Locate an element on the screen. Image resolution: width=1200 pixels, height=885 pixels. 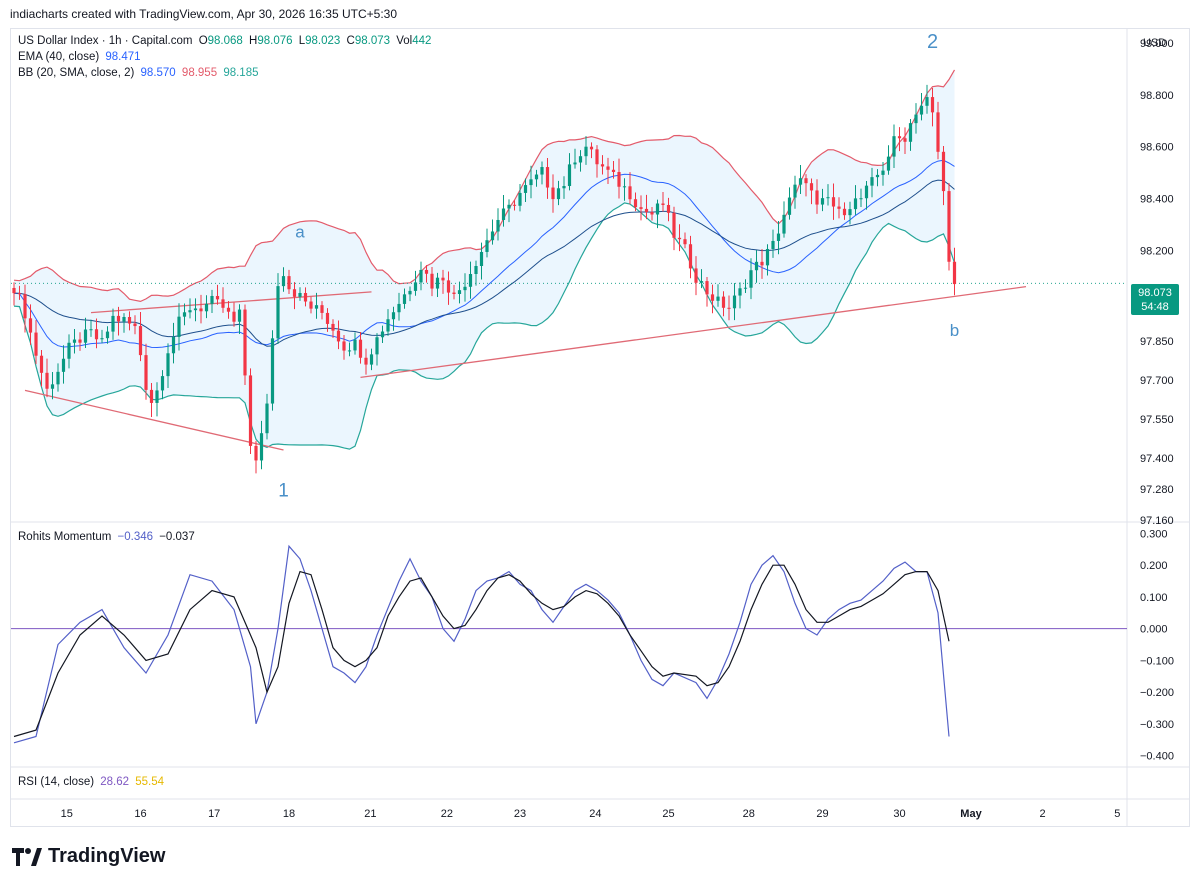
momentum-tick-label: −0.200 is located at coordinates (1157, 693).